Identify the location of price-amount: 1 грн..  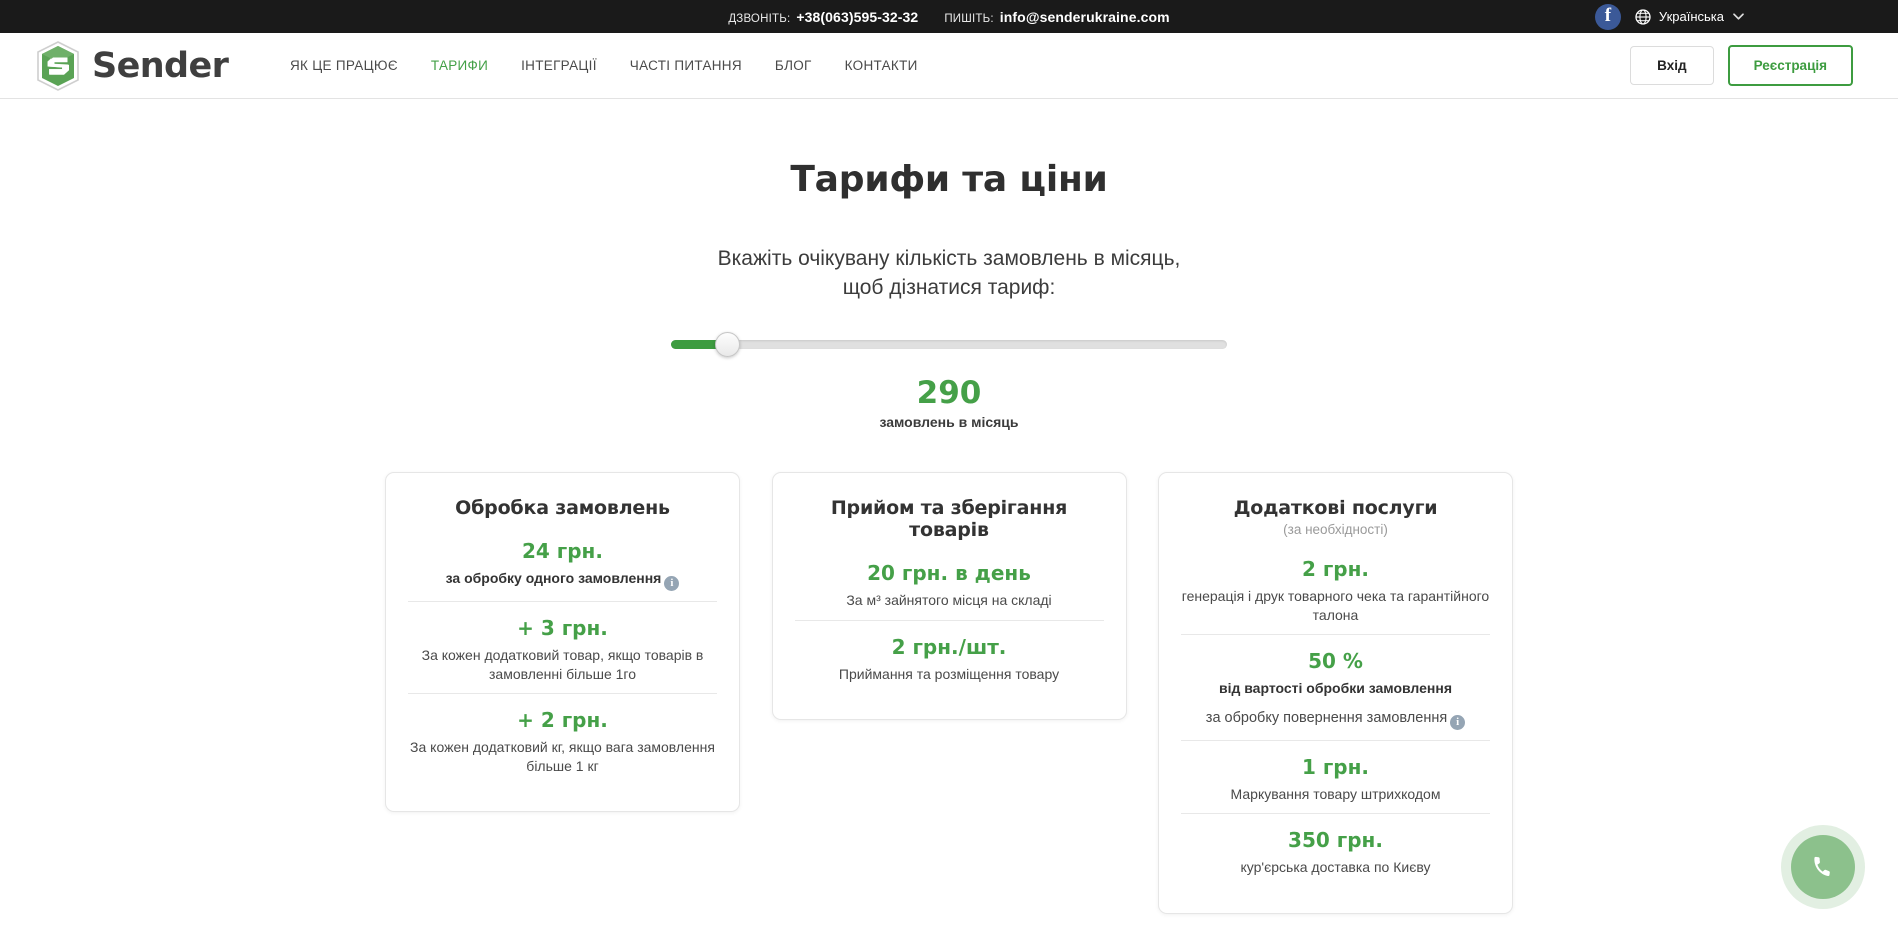
(1335, 766).